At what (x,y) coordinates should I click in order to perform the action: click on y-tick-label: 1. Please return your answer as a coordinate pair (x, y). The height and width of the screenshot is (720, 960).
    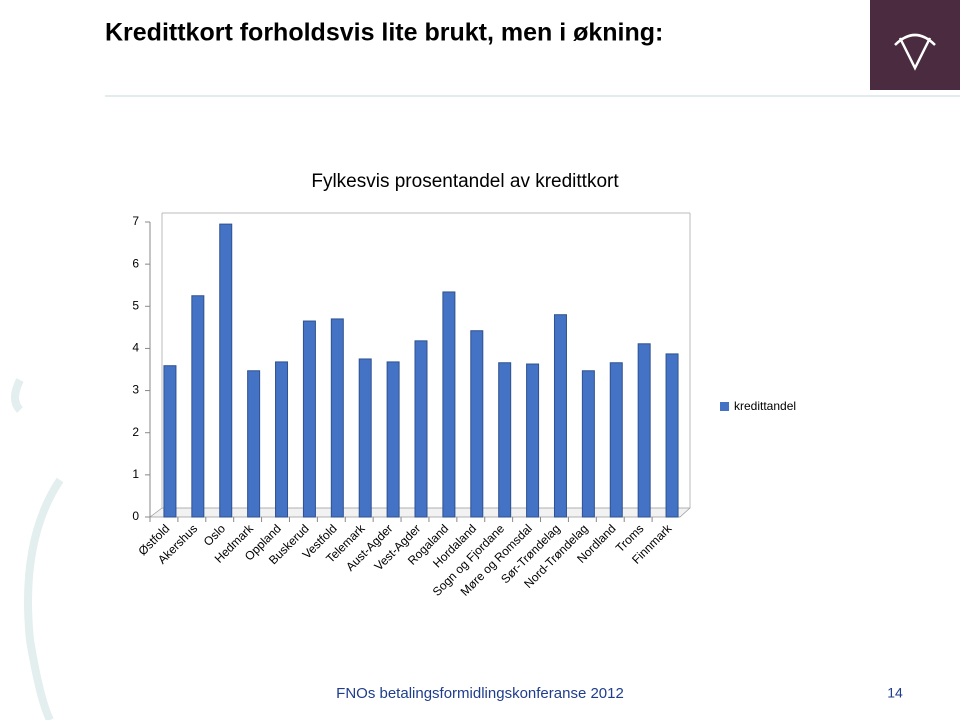
    Looking at the image, I should click on (135, 474).